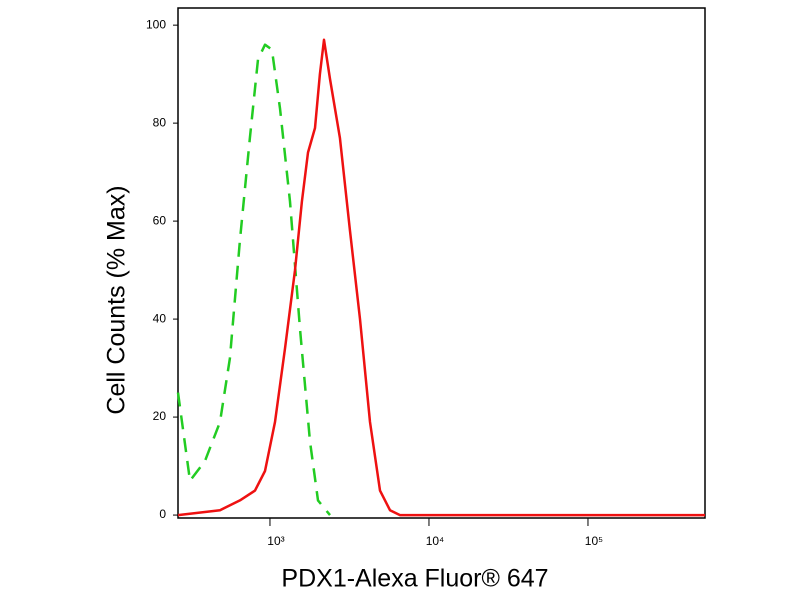 The height and width of the screenshot is (600, 800). What do you see at coordinates (160, 318) in the screenshot?
I see `y-tick-label: 40` at bounding box center [160, 318].